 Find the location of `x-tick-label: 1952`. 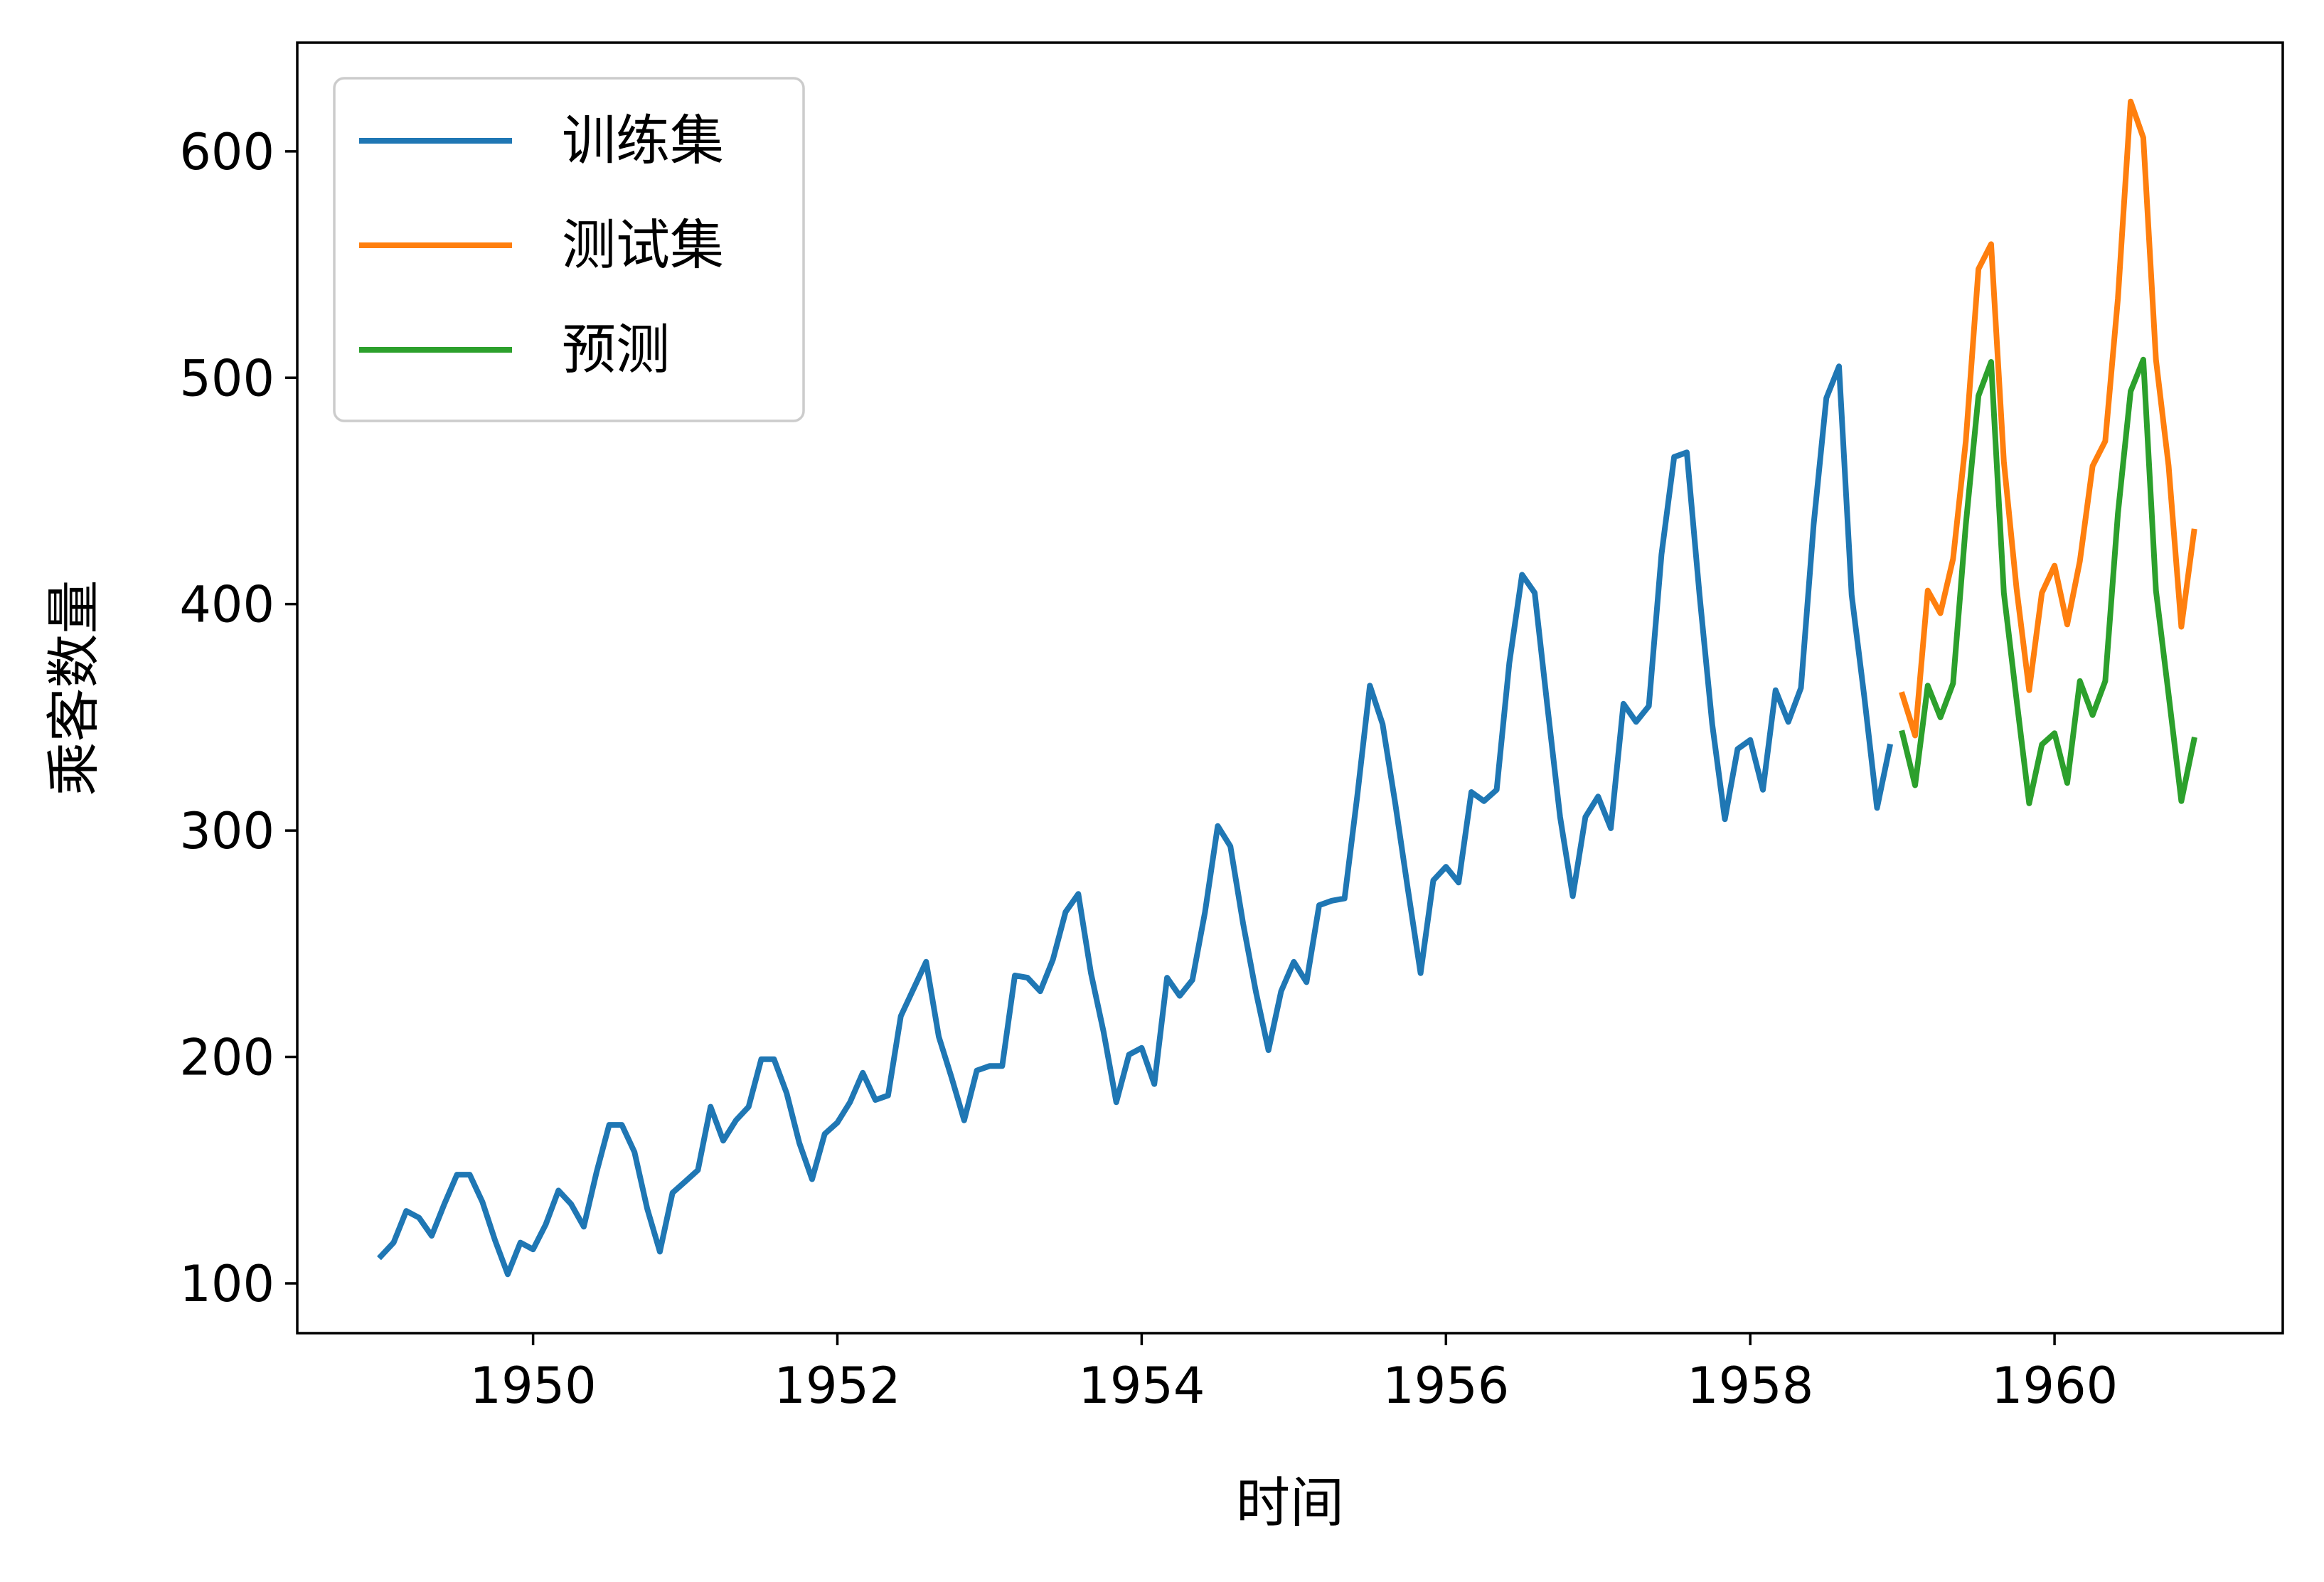

x-tick-label: 1952 is located at coordinates (837, 1386).